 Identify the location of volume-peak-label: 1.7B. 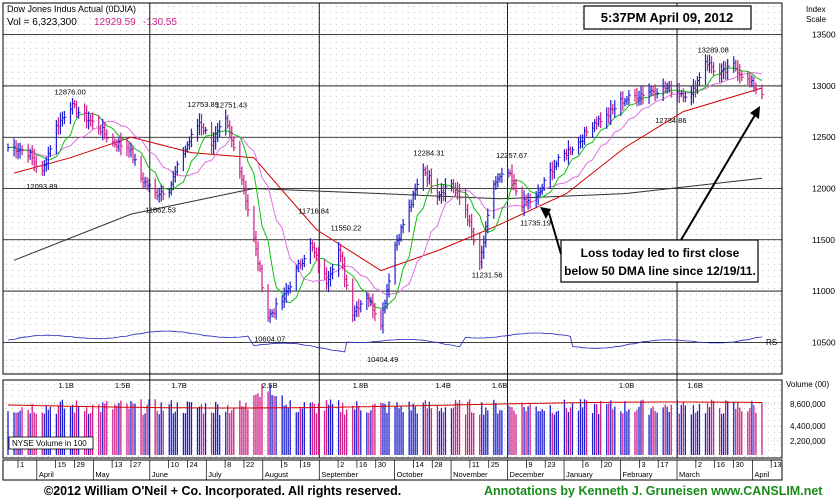
(178, 385).